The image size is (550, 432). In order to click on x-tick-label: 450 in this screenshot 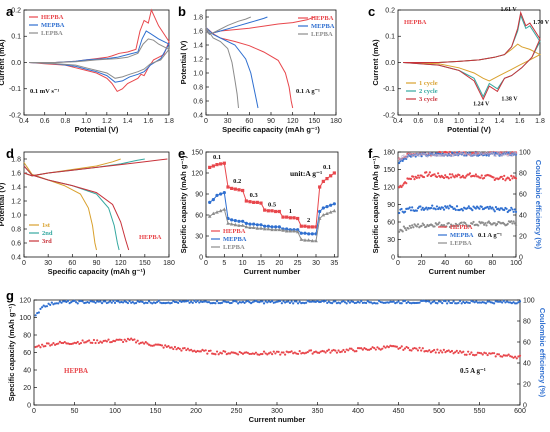, I will do `click(399, 411)`.